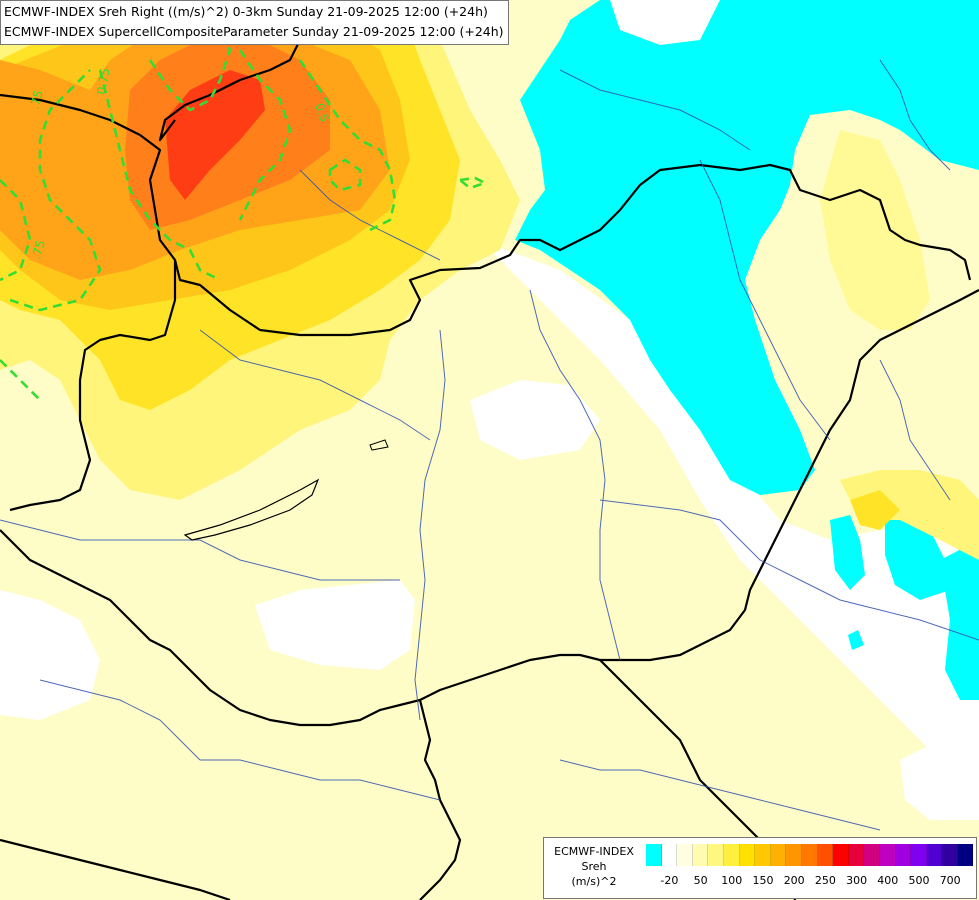 This screenshot has height=900, width=979. What do you see at coordinates (825, 880) in the screenshot?
I see `legend-tick-label: 250` at bounding box center [825, 880].